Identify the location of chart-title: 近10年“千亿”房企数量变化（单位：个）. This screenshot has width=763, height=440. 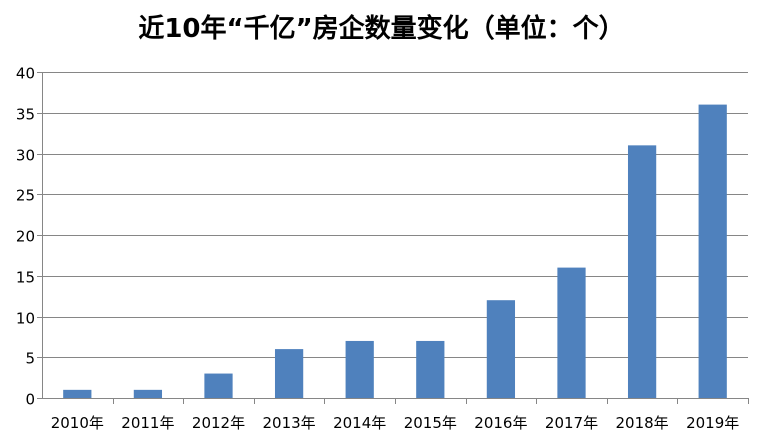
(381, 29).